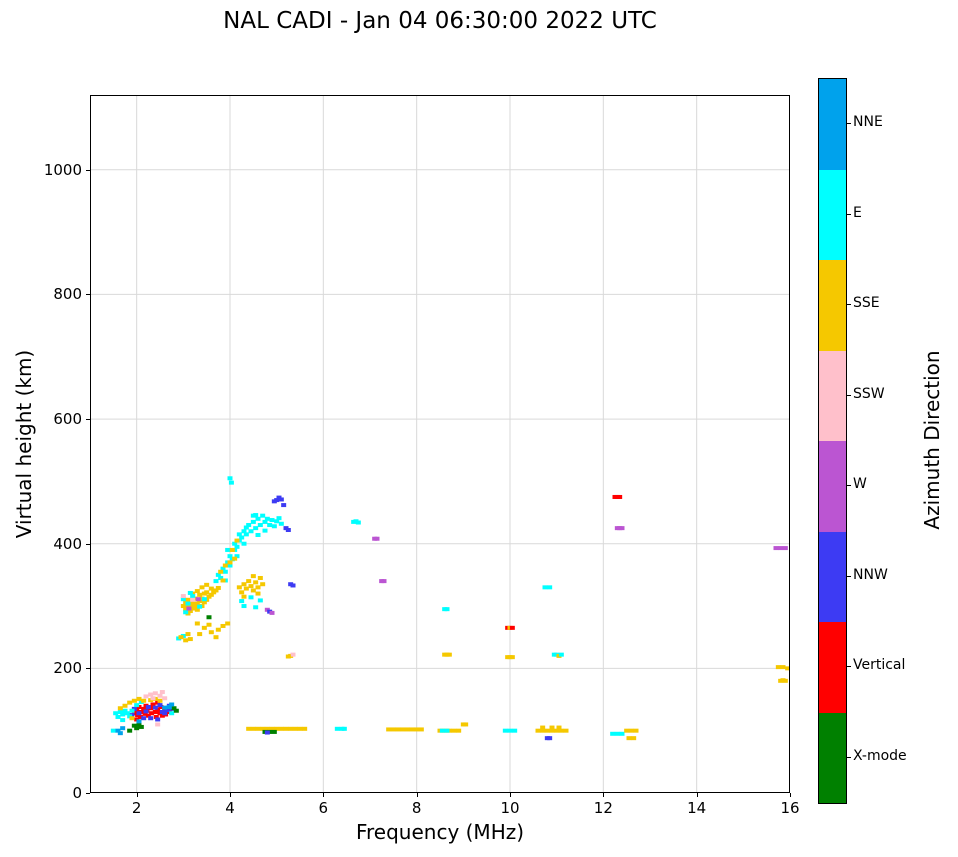 The height and width of the screenshot is (857, 958). Describe the element at coordinates (77, 793) in the screenshot. I see `y-tick-label: 0` at that location.